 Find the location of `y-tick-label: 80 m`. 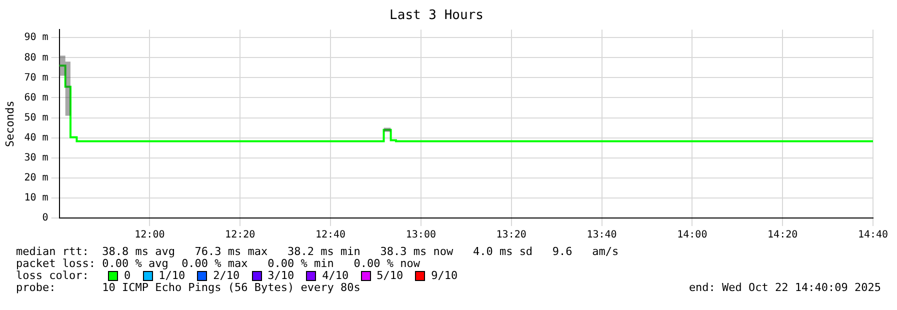

y-tick-label: 80 m is located at coordinates (36, 58).